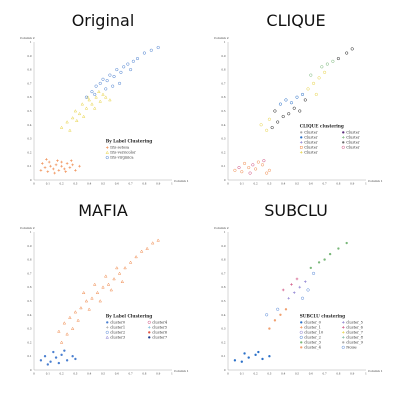 The image size is (400, 405). I want to click on y-tick-label: 0.9, so click(29, 56).